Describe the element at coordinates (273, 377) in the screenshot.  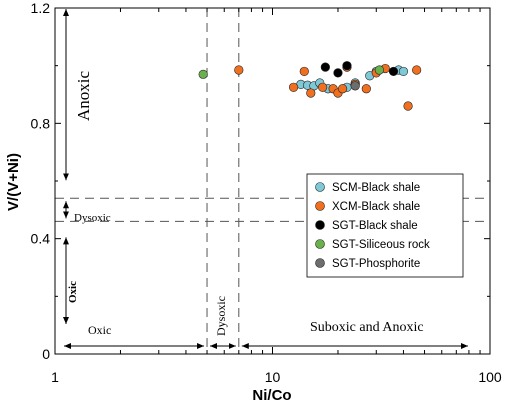
I see `x-tick-label: 10` at that location.